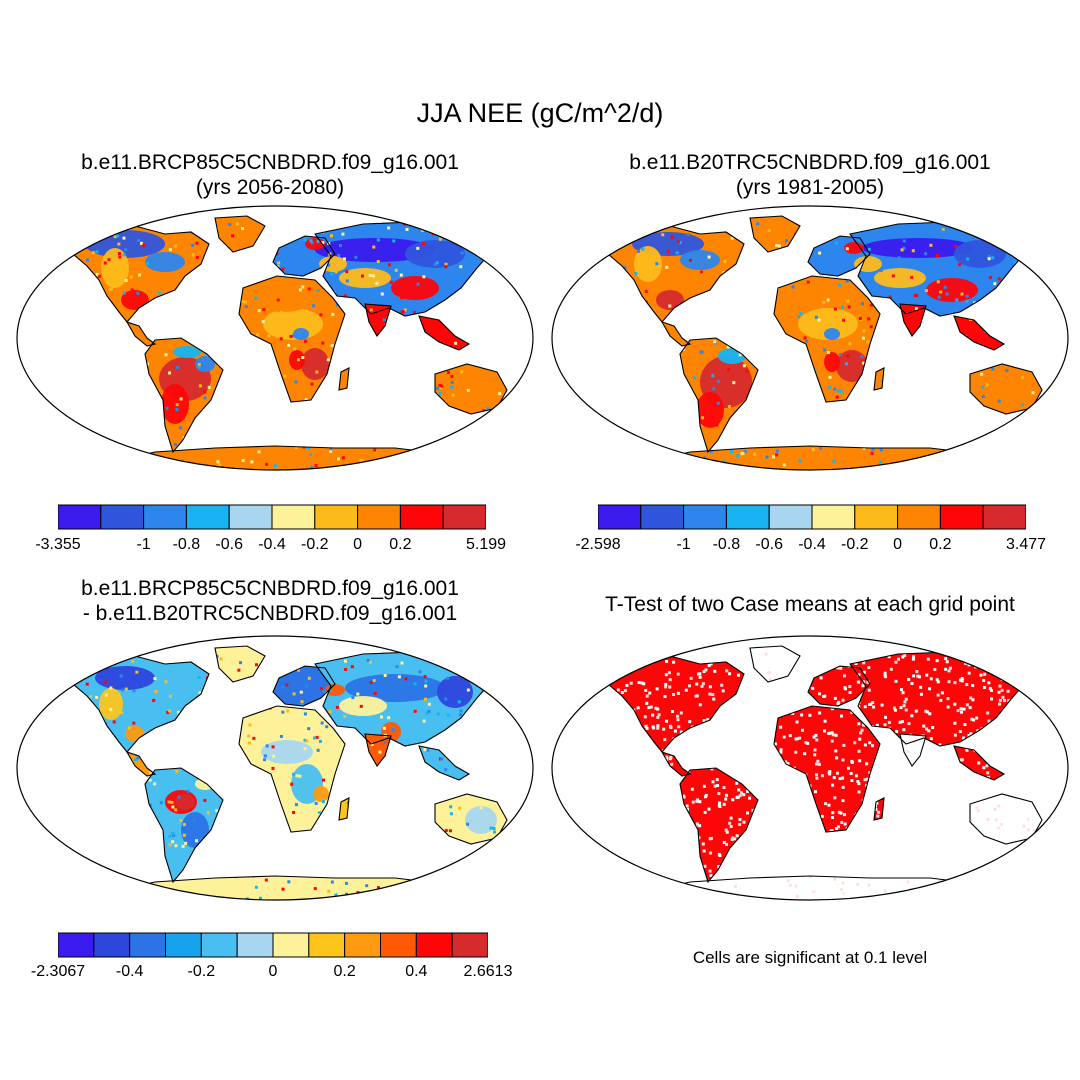  What do you see at coordinates (184, 395) in the screenshot?
I see `coastline-southAmerica` at bounding box center [184, 395].